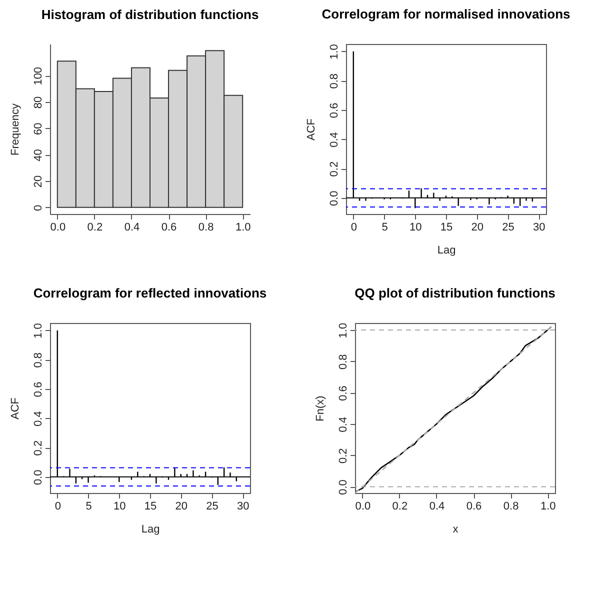  What do you see at coordinates (455, 530) in the screenshot?
I see `x-axis-title: x` at bounding box center [455, 530].